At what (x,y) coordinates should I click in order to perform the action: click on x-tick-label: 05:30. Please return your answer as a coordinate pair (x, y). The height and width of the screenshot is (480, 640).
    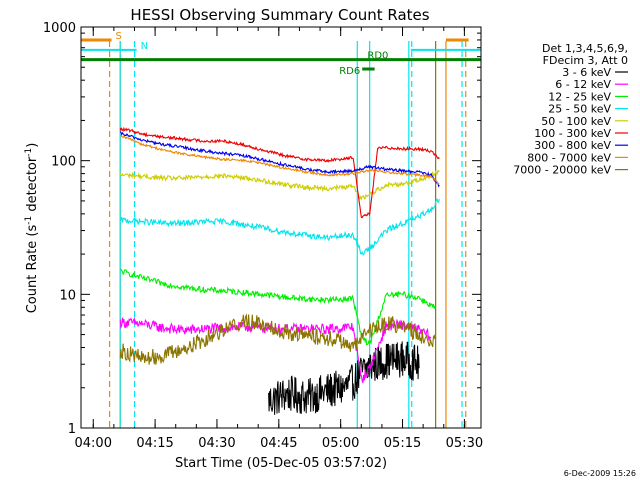
    Looking at the image, I should click on (464, 443).